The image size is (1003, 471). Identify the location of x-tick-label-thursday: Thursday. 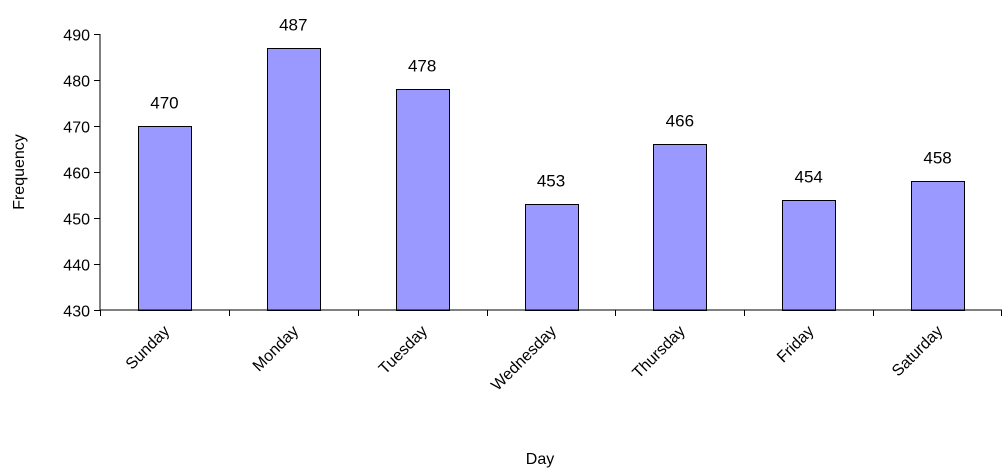
(658, 352).